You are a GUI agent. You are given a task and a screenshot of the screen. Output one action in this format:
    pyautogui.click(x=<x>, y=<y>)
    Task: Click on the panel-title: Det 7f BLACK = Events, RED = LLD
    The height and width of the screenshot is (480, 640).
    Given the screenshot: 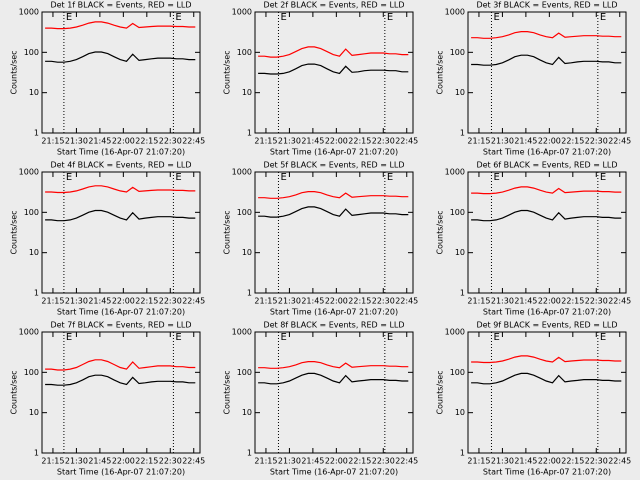 What is the action you would take?
    pyautogui.click(x=120, y=325)
    